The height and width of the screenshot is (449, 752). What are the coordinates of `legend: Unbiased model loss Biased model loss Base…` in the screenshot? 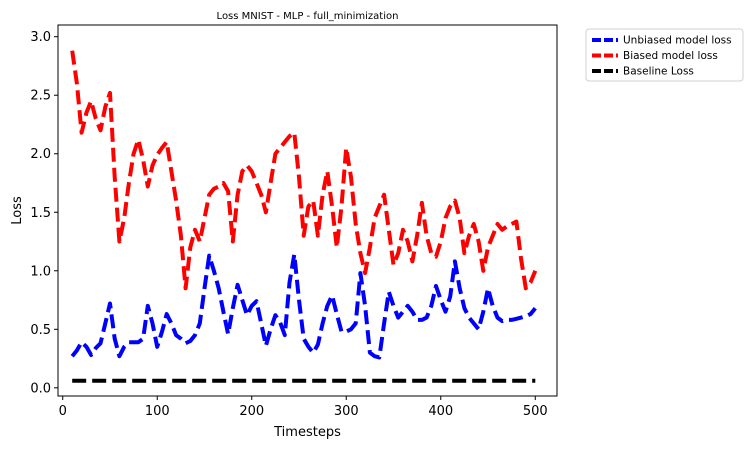 It's located at (664, 55).